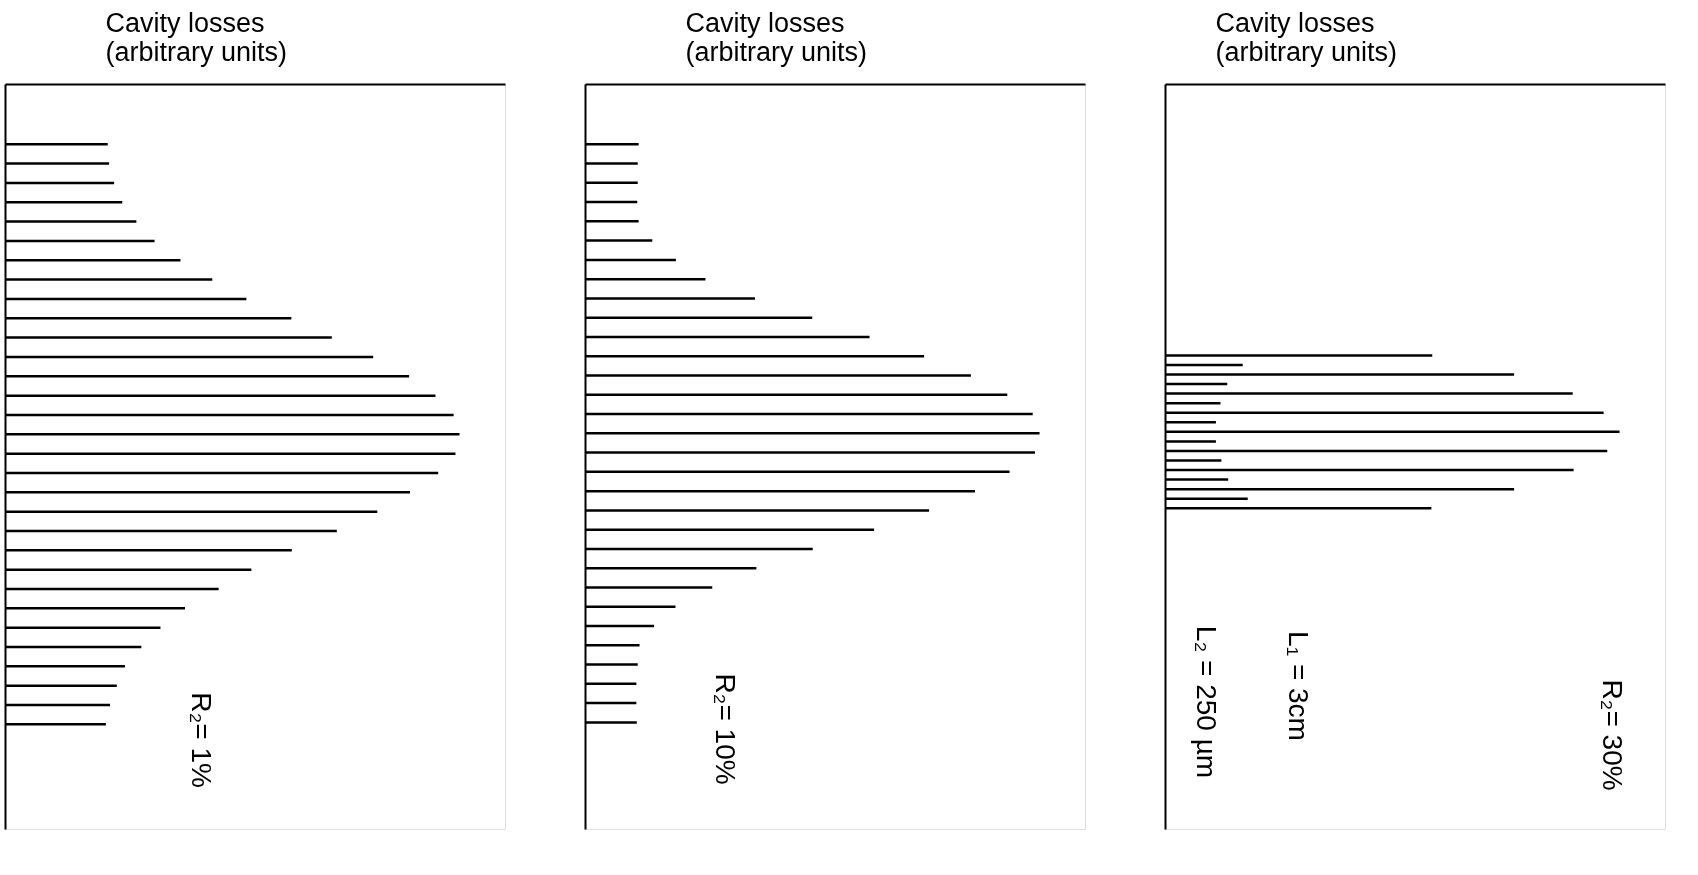 This screenshot has height=875, width=1698. Describe the element at coordinates (1298, 686) in the screenshot. I see `text: L₁ = 3cm` at that location.